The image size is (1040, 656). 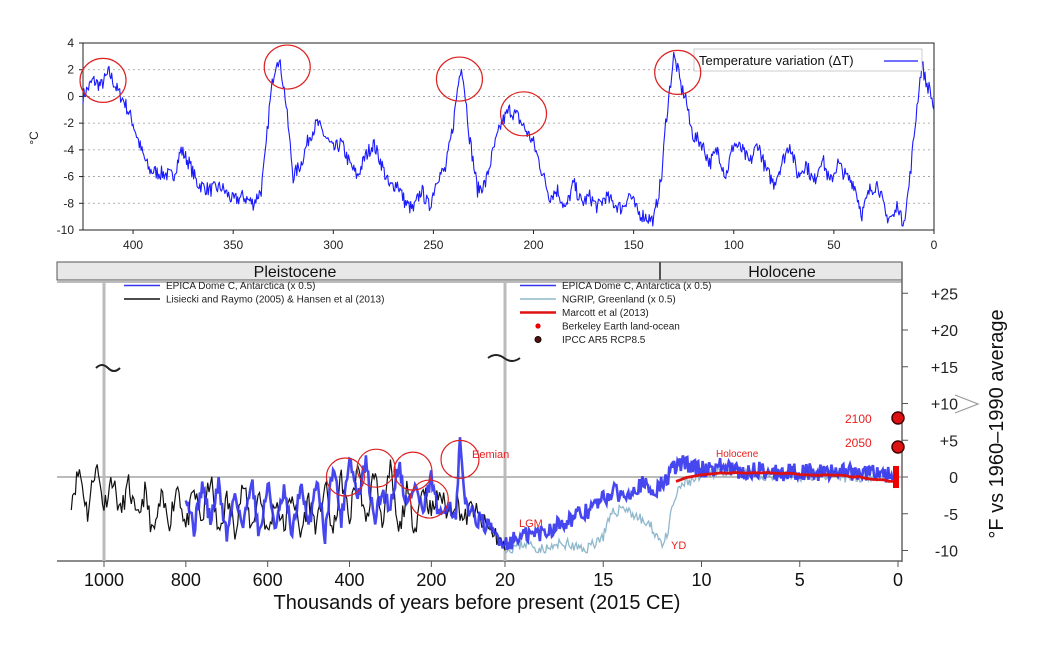 What do you see at coordinates (951, 515) in the screenshot?
I see `bottom-y-tick-label: -5` at bounding box center [951, 515].